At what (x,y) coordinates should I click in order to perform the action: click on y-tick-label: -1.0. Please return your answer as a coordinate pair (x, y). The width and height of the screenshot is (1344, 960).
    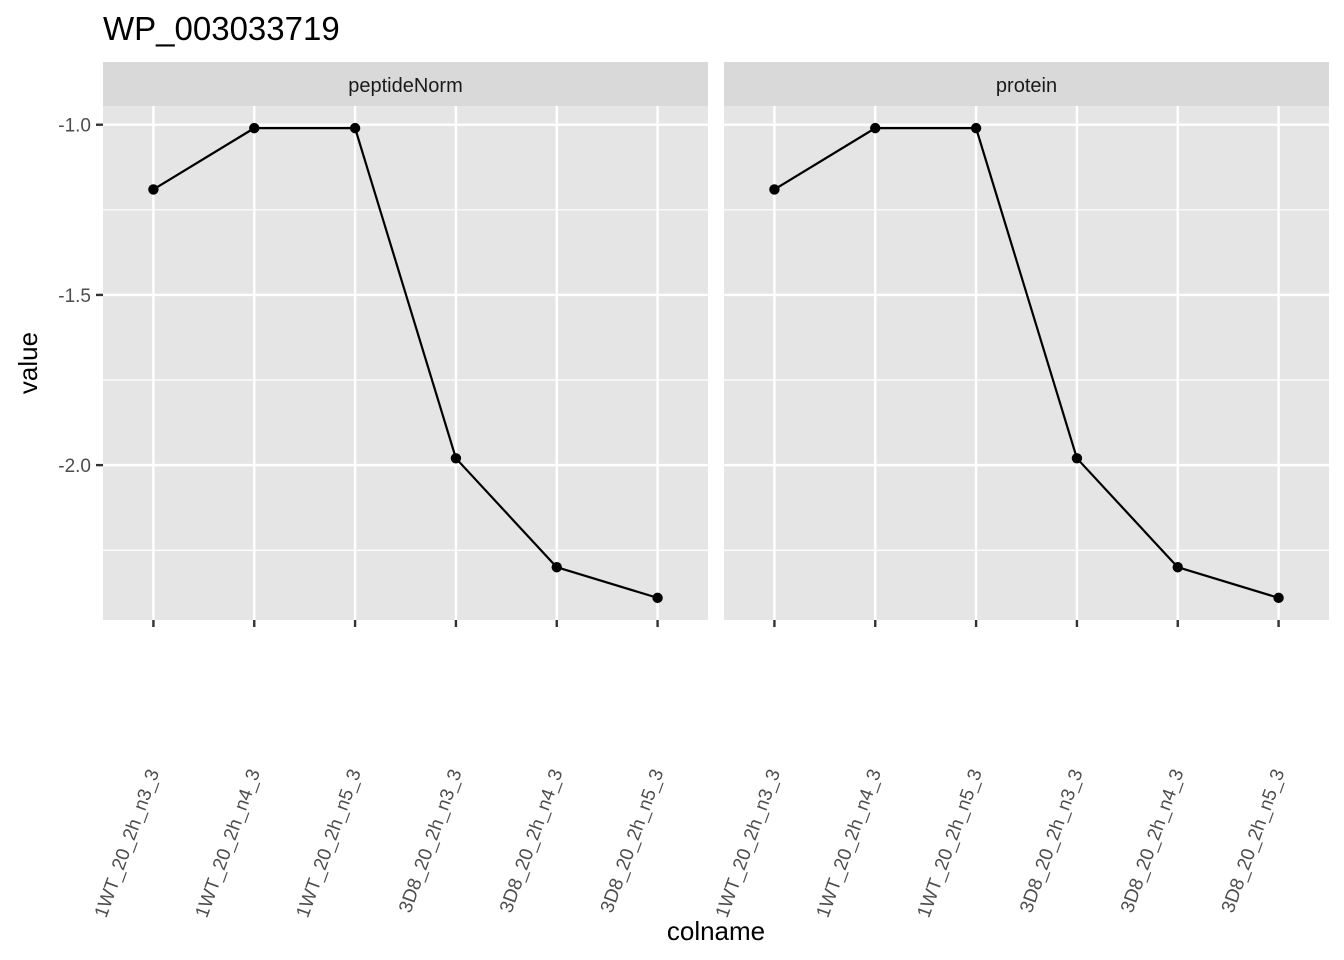
    Looking at the image, I should click on (74, 126).